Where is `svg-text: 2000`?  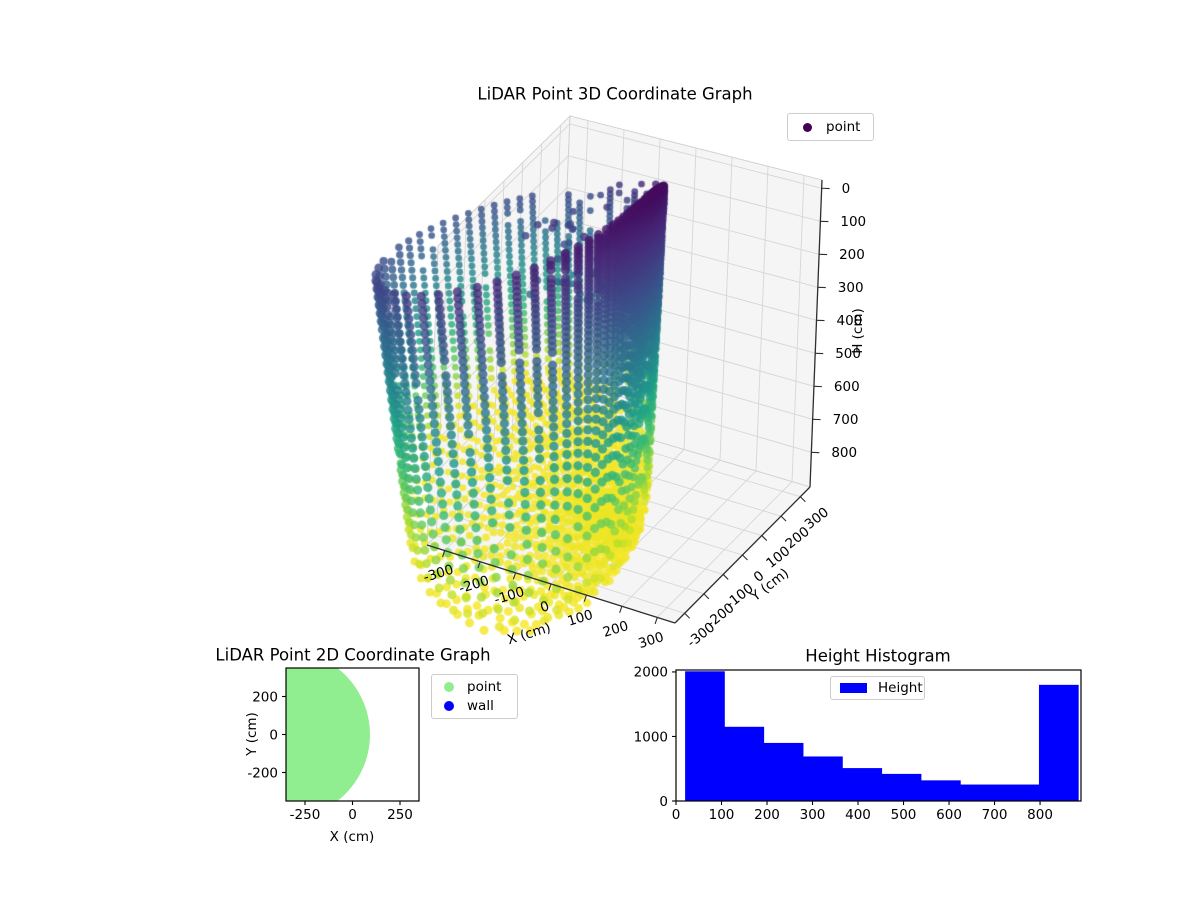
svg-text: 2000 is located at coordinates (651, 673).